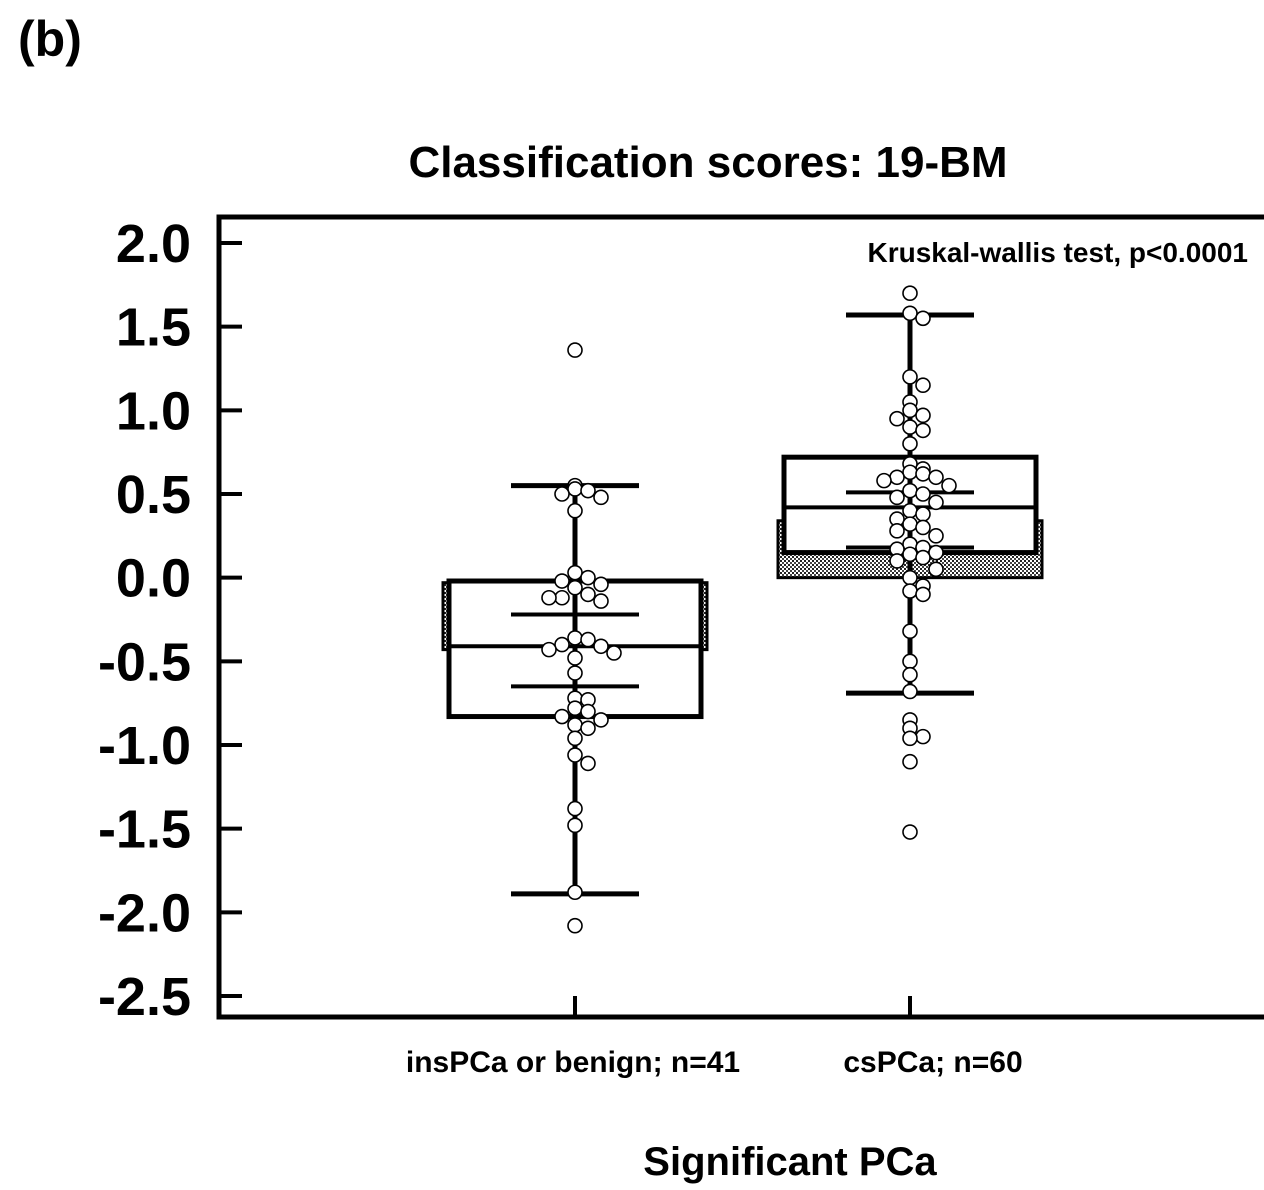  What do you see at coordinates (1057, 252) in the screenshot?
I see `kruskal-wallis-annotation: Kruskal-wallis test, p<0.0001` at bounding box center [1057, 252].